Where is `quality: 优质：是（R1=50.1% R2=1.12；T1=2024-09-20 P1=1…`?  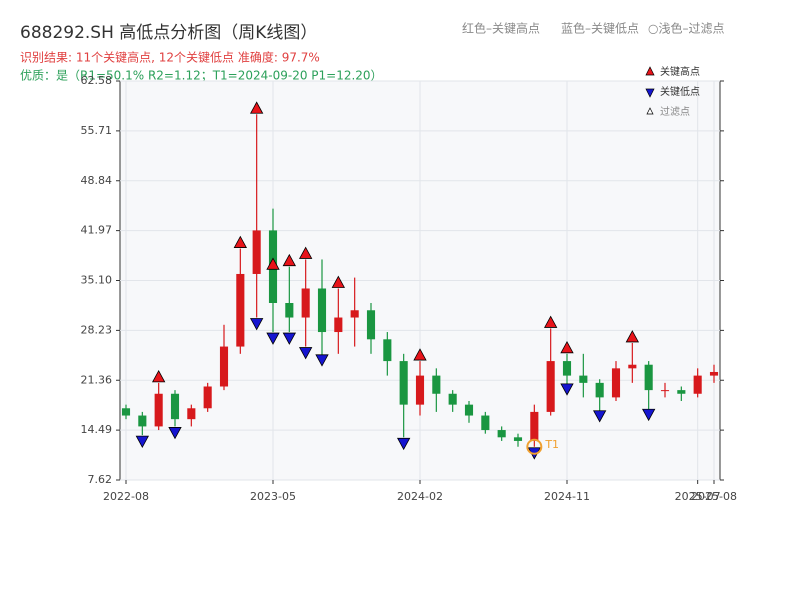
quality: 优质：是（R1=50.1% R2=1.12；T1=2024-09-20 P1=1… is located at coordinates (201, 76).